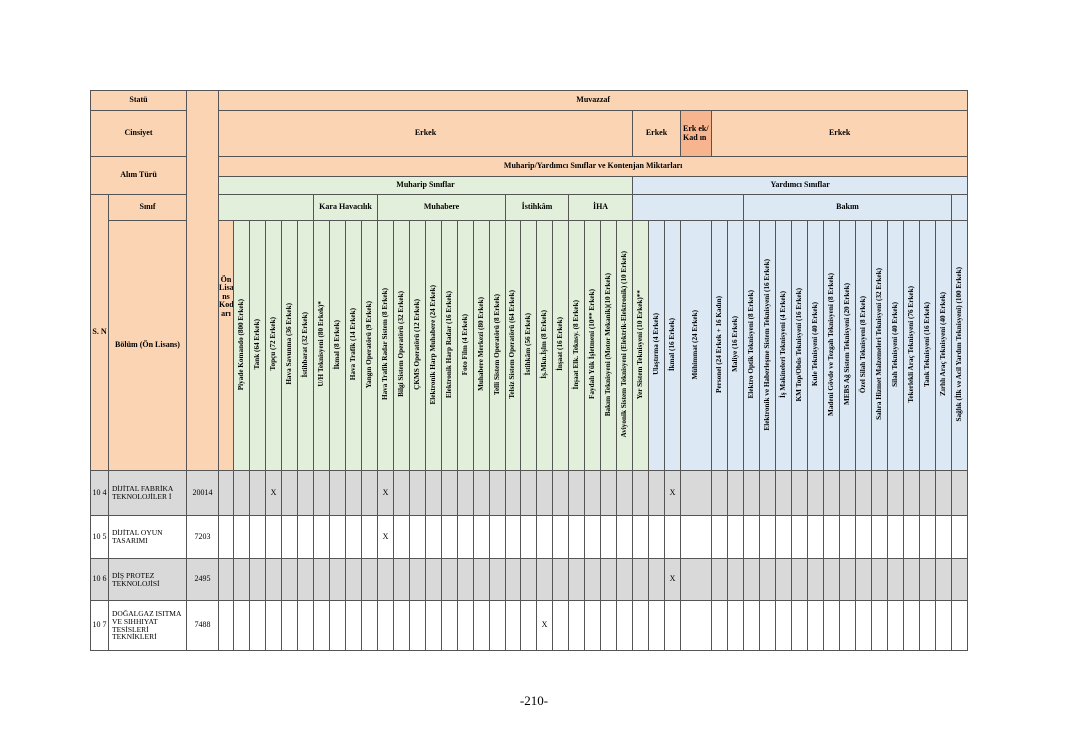 This screenshot has height=755, width=1068. What do you see at coordinates (736, 345) in the screenshot?
I see `column-header: Maliye (16 Erkek)` at bounding box center [736, 345].